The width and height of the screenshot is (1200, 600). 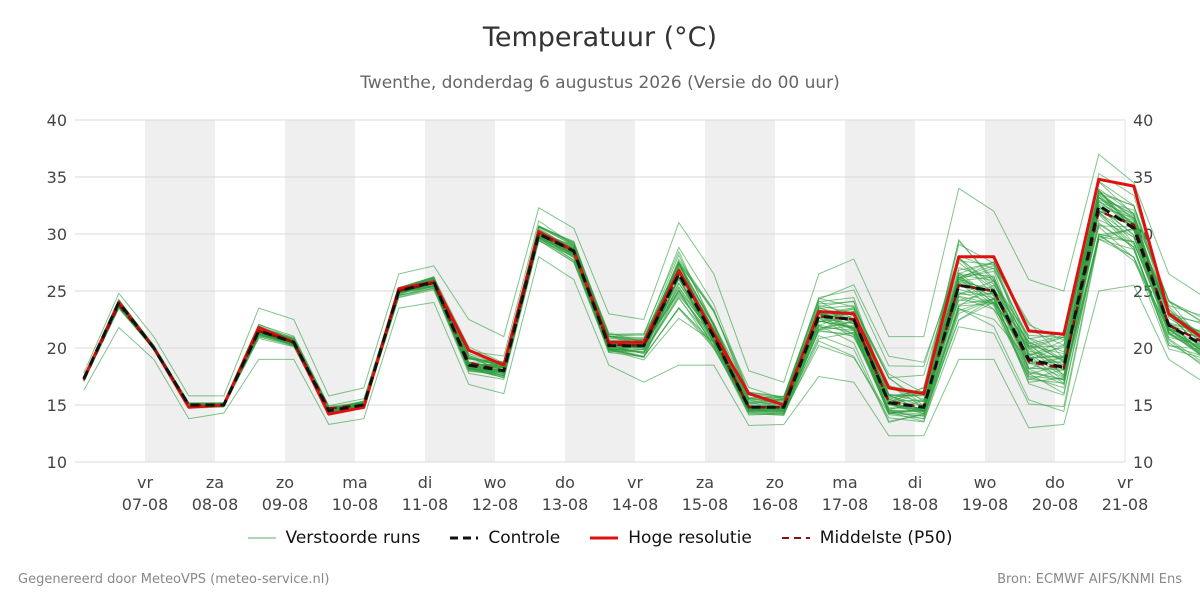 What do you see at coordinates (57, 348) in the screenshot?
I see `ytick-left-2: 20` at bounding box center [57, 348].